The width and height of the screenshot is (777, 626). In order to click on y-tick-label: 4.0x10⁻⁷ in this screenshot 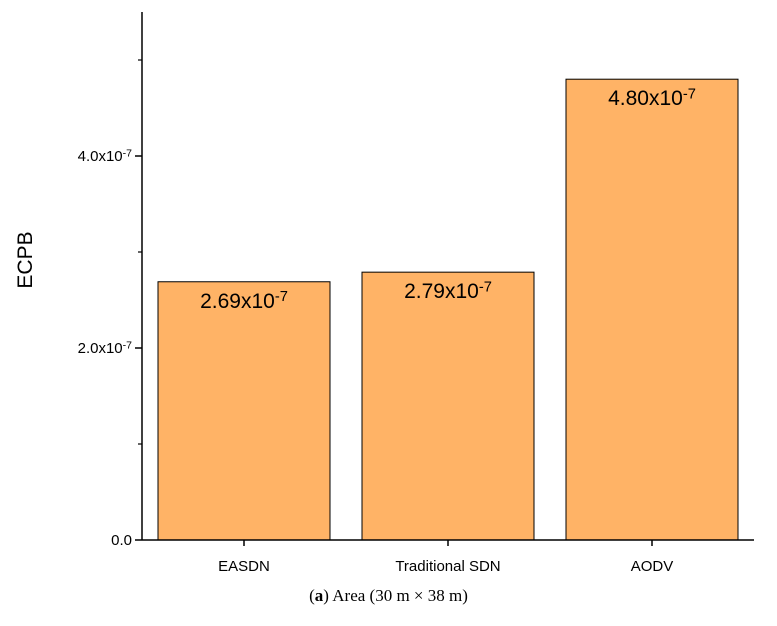, I will do `click(105, 156)`.